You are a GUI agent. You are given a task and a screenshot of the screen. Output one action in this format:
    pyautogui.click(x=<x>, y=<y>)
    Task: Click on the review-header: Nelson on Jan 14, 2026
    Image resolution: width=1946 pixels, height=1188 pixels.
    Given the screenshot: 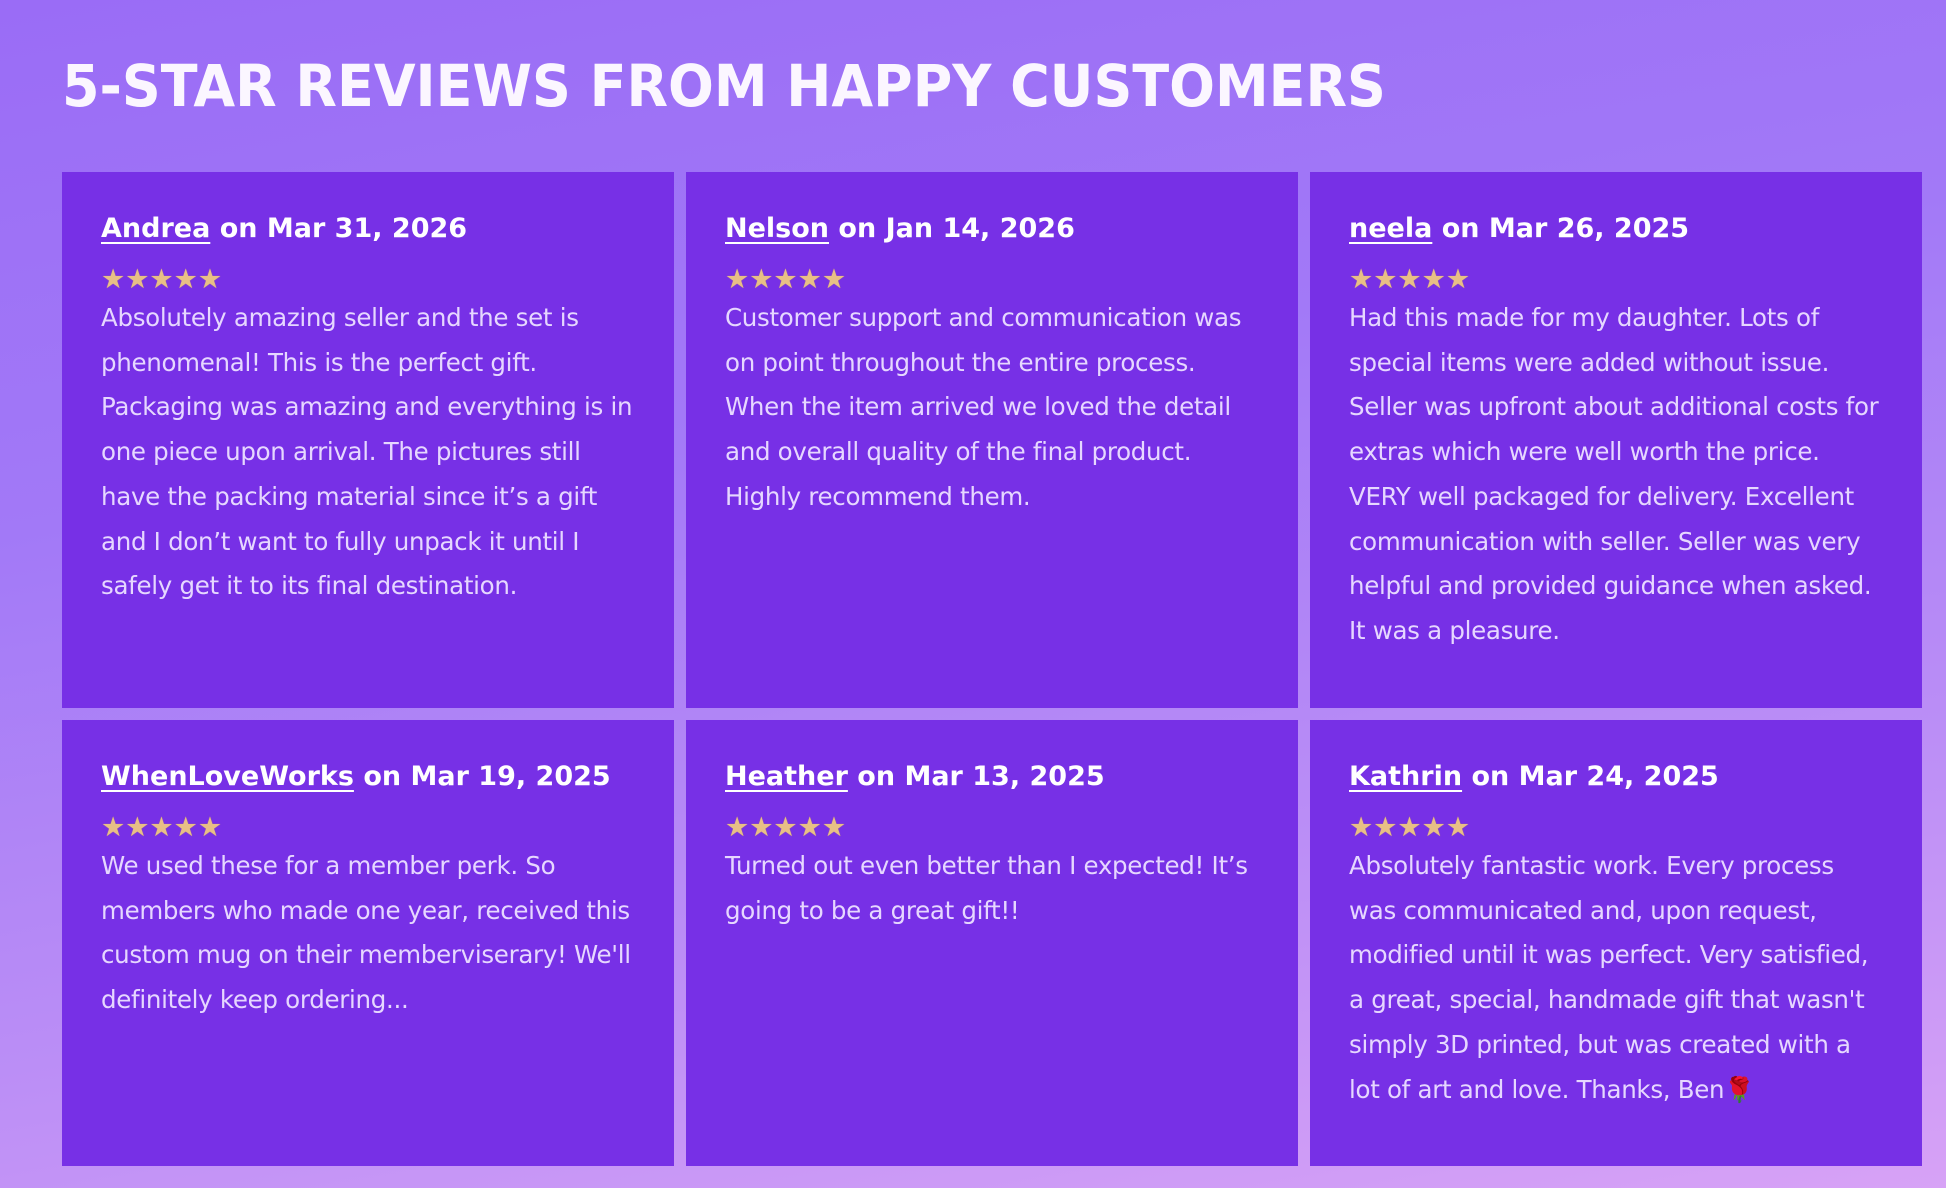 What is the action you would take?
    pyautogui.click(x=993, y=229)
    